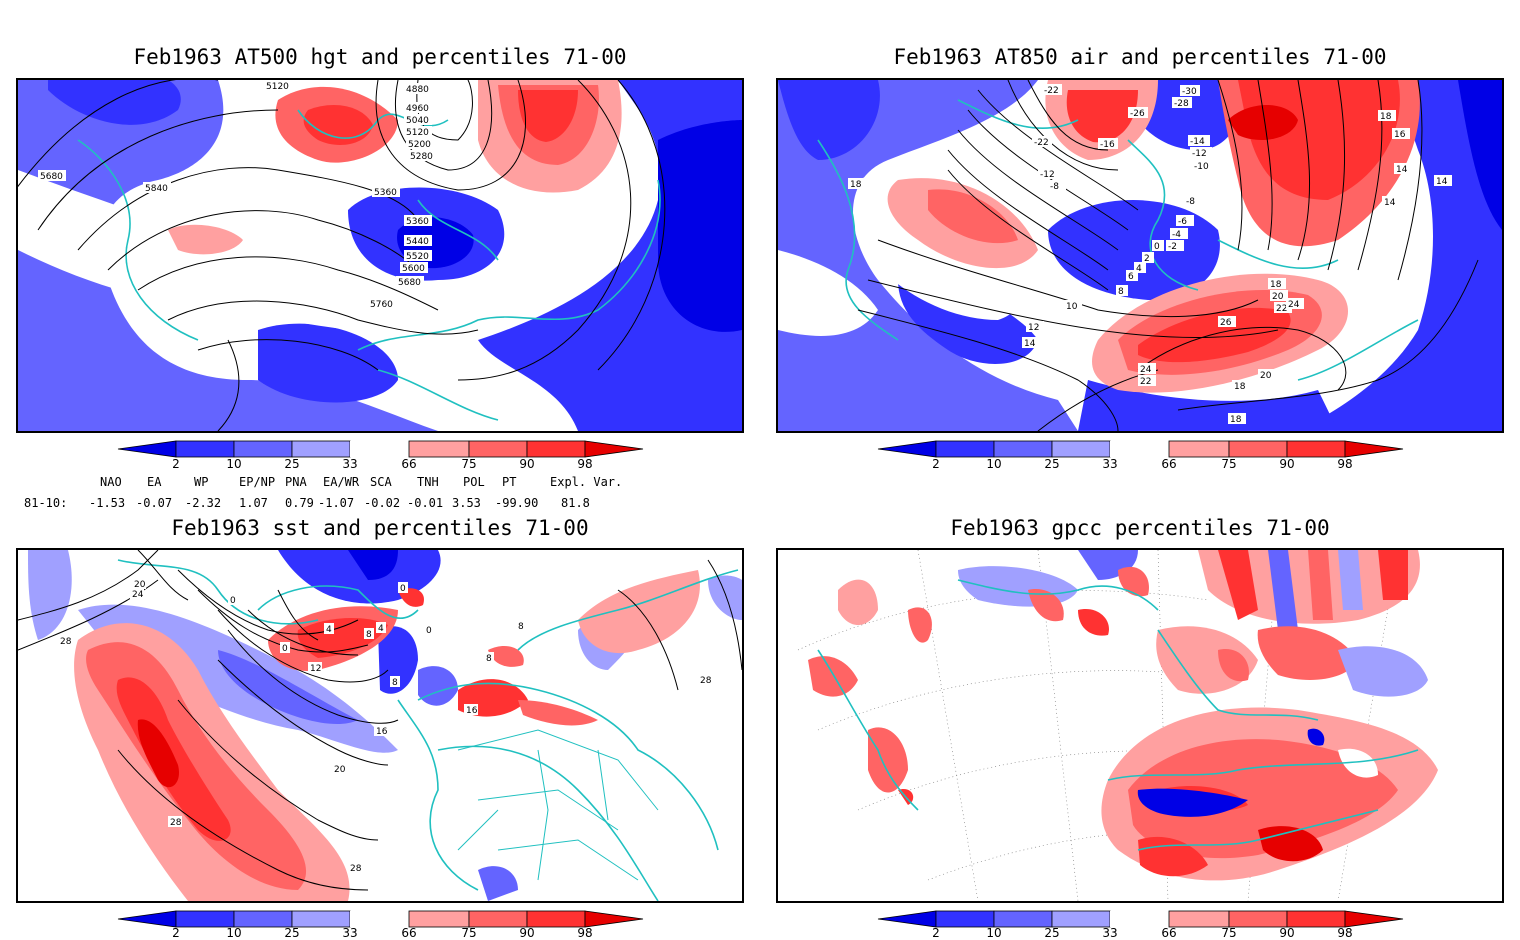  What do you see at coordinates (1033, 328) in the screenshot?
I see `contour-label: 12` at bounding box center [1033, 328].